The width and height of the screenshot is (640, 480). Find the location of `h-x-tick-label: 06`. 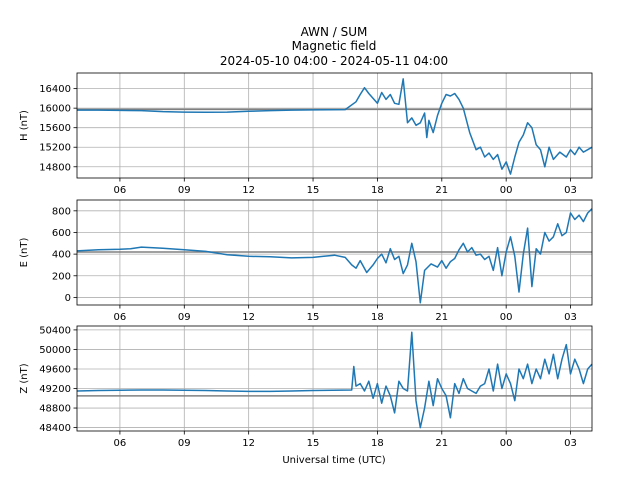

h-x-tick-label: 06 is located at coordinates (120, 190).